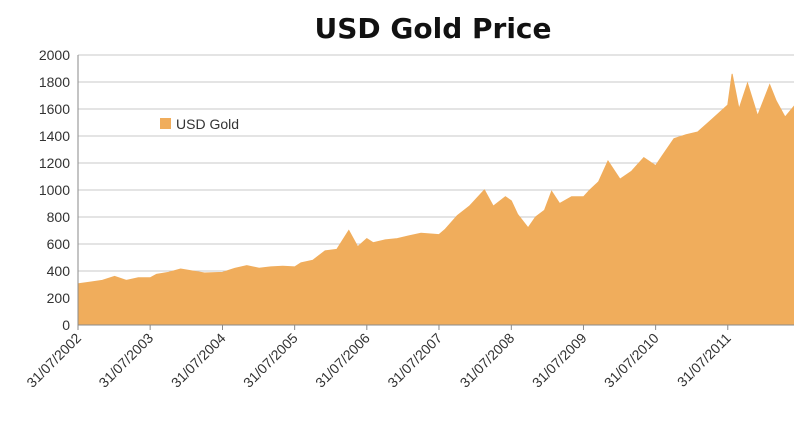 The height and width of the screenshot is (425, 794). What do you see at coordinates (59, 298) in the screenshot?
I see `y-tick-label-200: 200` at bounding box center [59, 298].